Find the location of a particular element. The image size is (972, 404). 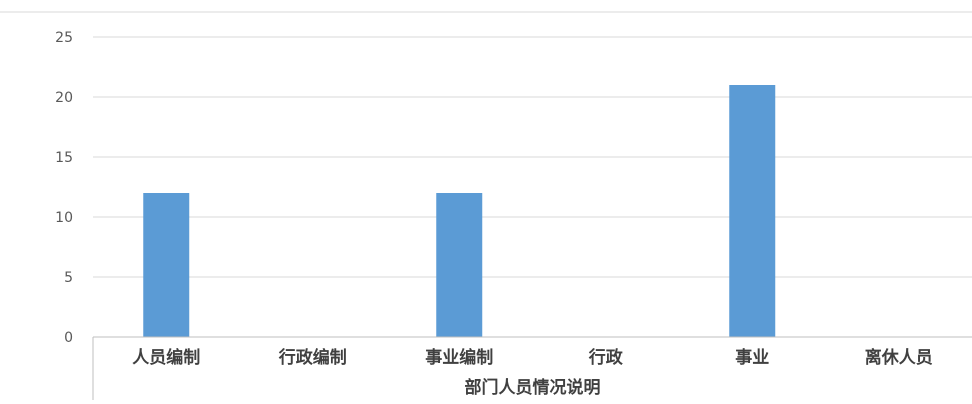

category-label: 事业 is located at coordinates (752, 358).